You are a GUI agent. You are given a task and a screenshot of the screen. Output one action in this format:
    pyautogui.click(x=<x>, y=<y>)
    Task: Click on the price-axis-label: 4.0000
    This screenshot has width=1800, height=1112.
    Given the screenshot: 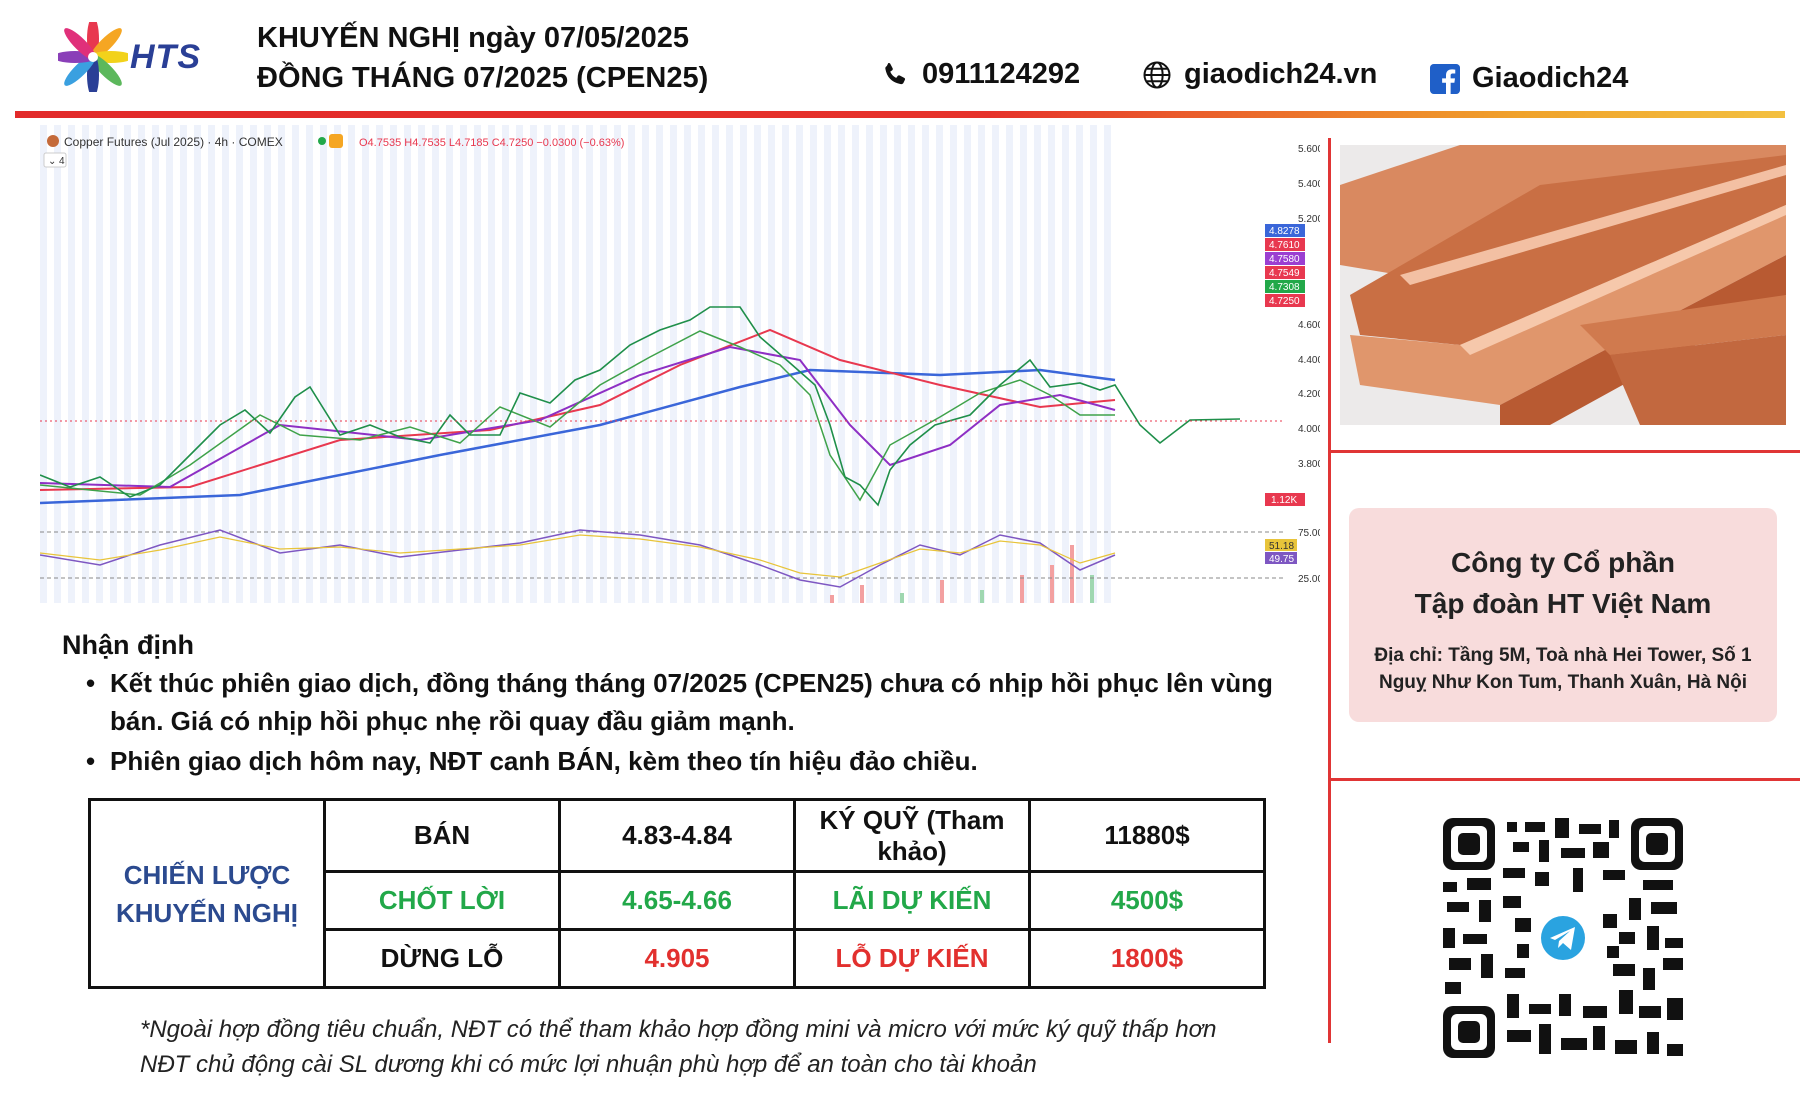 What is the action you would take?
    pyautogui.click(x=1309, y=429)
    